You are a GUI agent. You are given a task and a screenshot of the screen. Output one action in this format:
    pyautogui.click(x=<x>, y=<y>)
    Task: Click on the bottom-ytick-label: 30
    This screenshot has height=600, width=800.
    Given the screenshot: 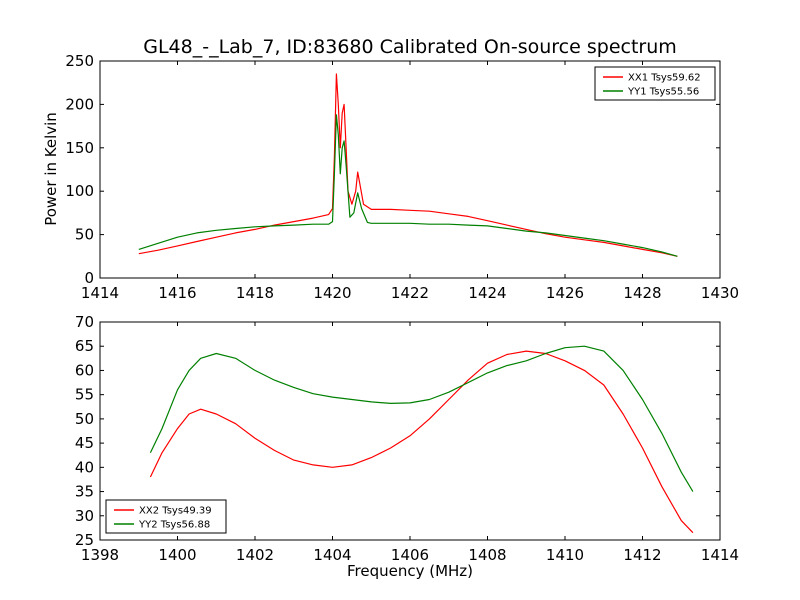 What is the action you would take?
    pyautogui.click(x=84, y=516)
    